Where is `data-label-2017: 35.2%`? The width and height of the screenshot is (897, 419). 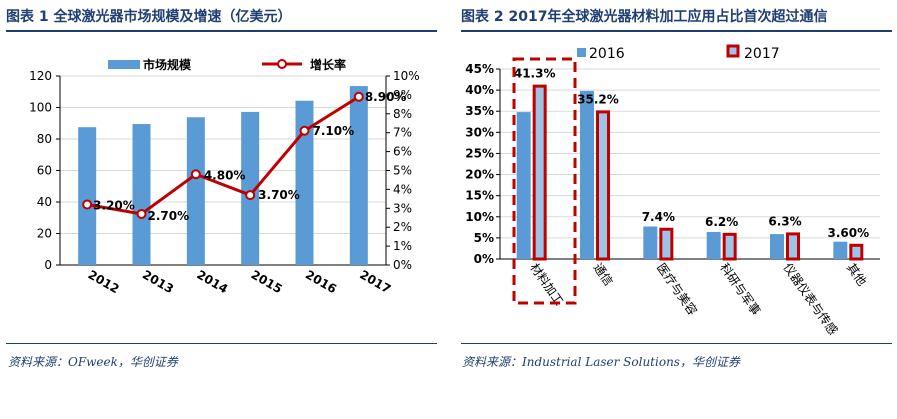 data-label-2017: 35.2% is located at coordinates (598, 99).